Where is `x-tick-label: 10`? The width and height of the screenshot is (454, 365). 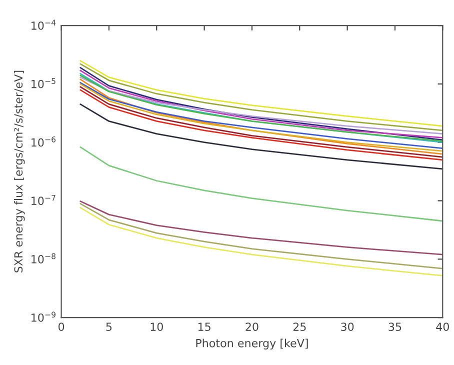 x-tick-label: 10 is located at coordinates (156, 327).